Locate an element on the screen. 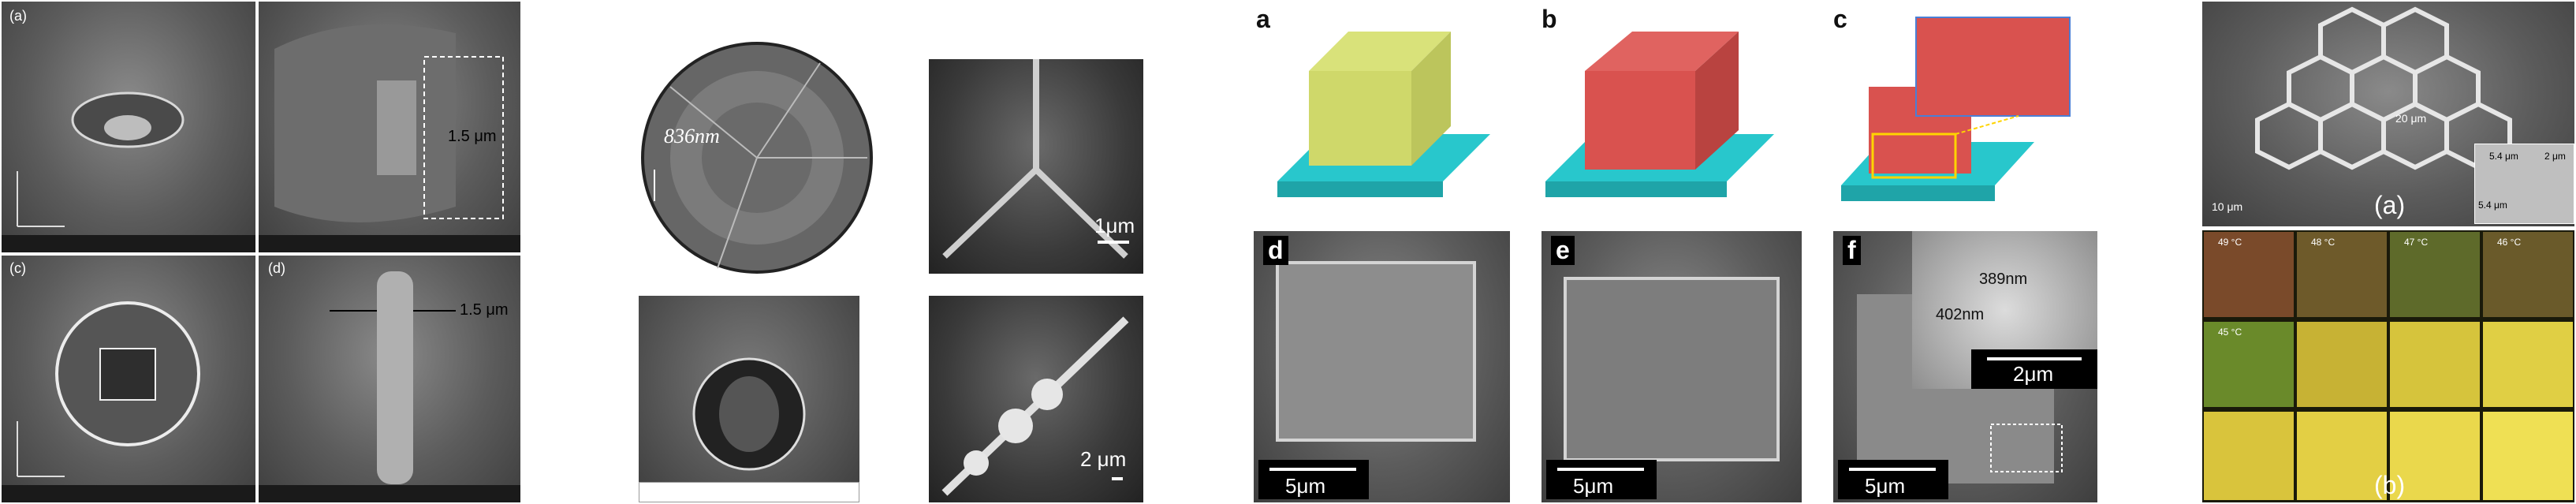  scale-bar-e is located at coordinates (1601, 469).